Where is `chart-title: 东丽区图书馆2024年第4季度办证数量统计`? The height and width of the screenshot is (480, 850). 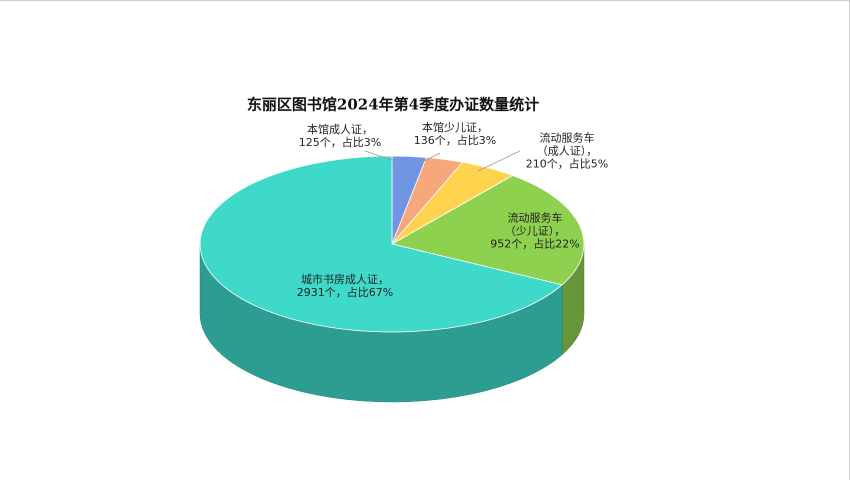 chart-title: 东丽区图书馆2024年第4季度办证数量统计 is located at coordinates (393, 104).